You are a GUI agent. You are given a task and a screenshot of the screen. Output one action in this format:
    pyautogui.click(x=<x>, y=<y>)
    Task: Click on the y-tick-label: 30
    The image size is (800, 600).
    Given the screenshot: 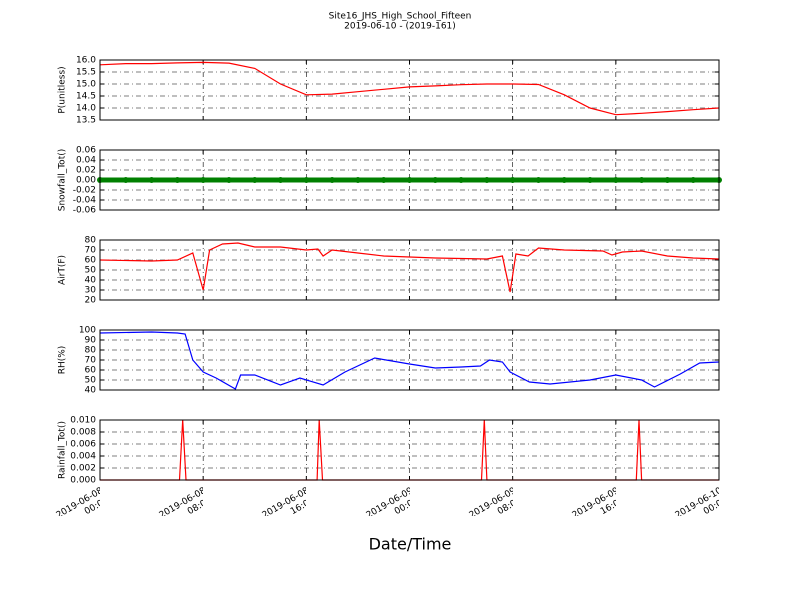 What is the action you would take?
    pyautogui.click(x=91, y=291)
    